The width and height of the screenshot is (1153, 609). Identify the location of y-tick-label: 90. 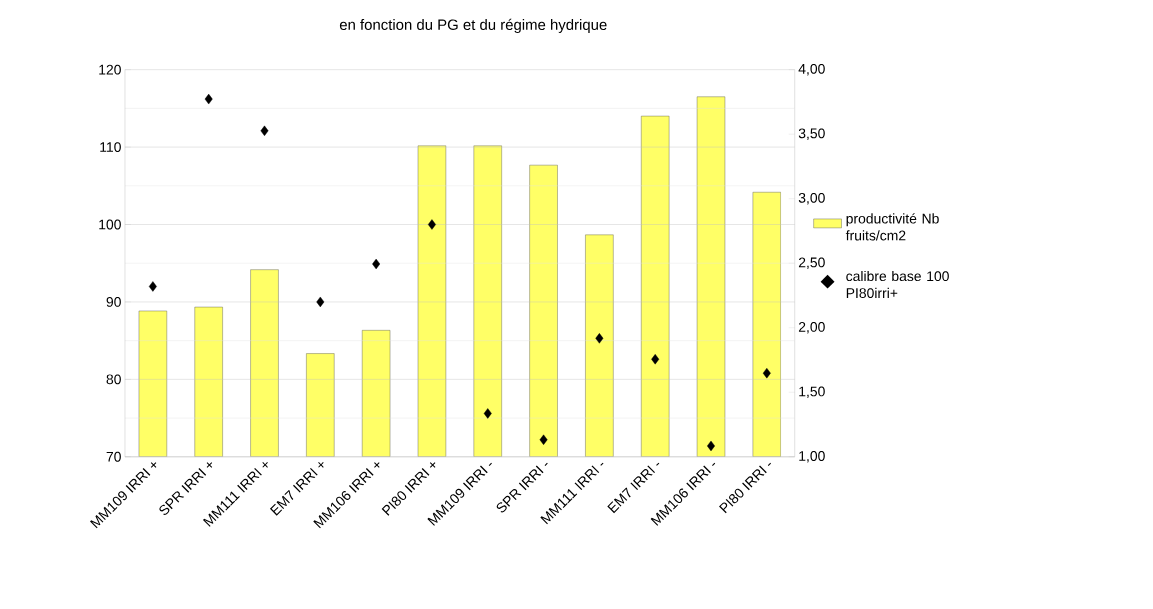
(113, 301).